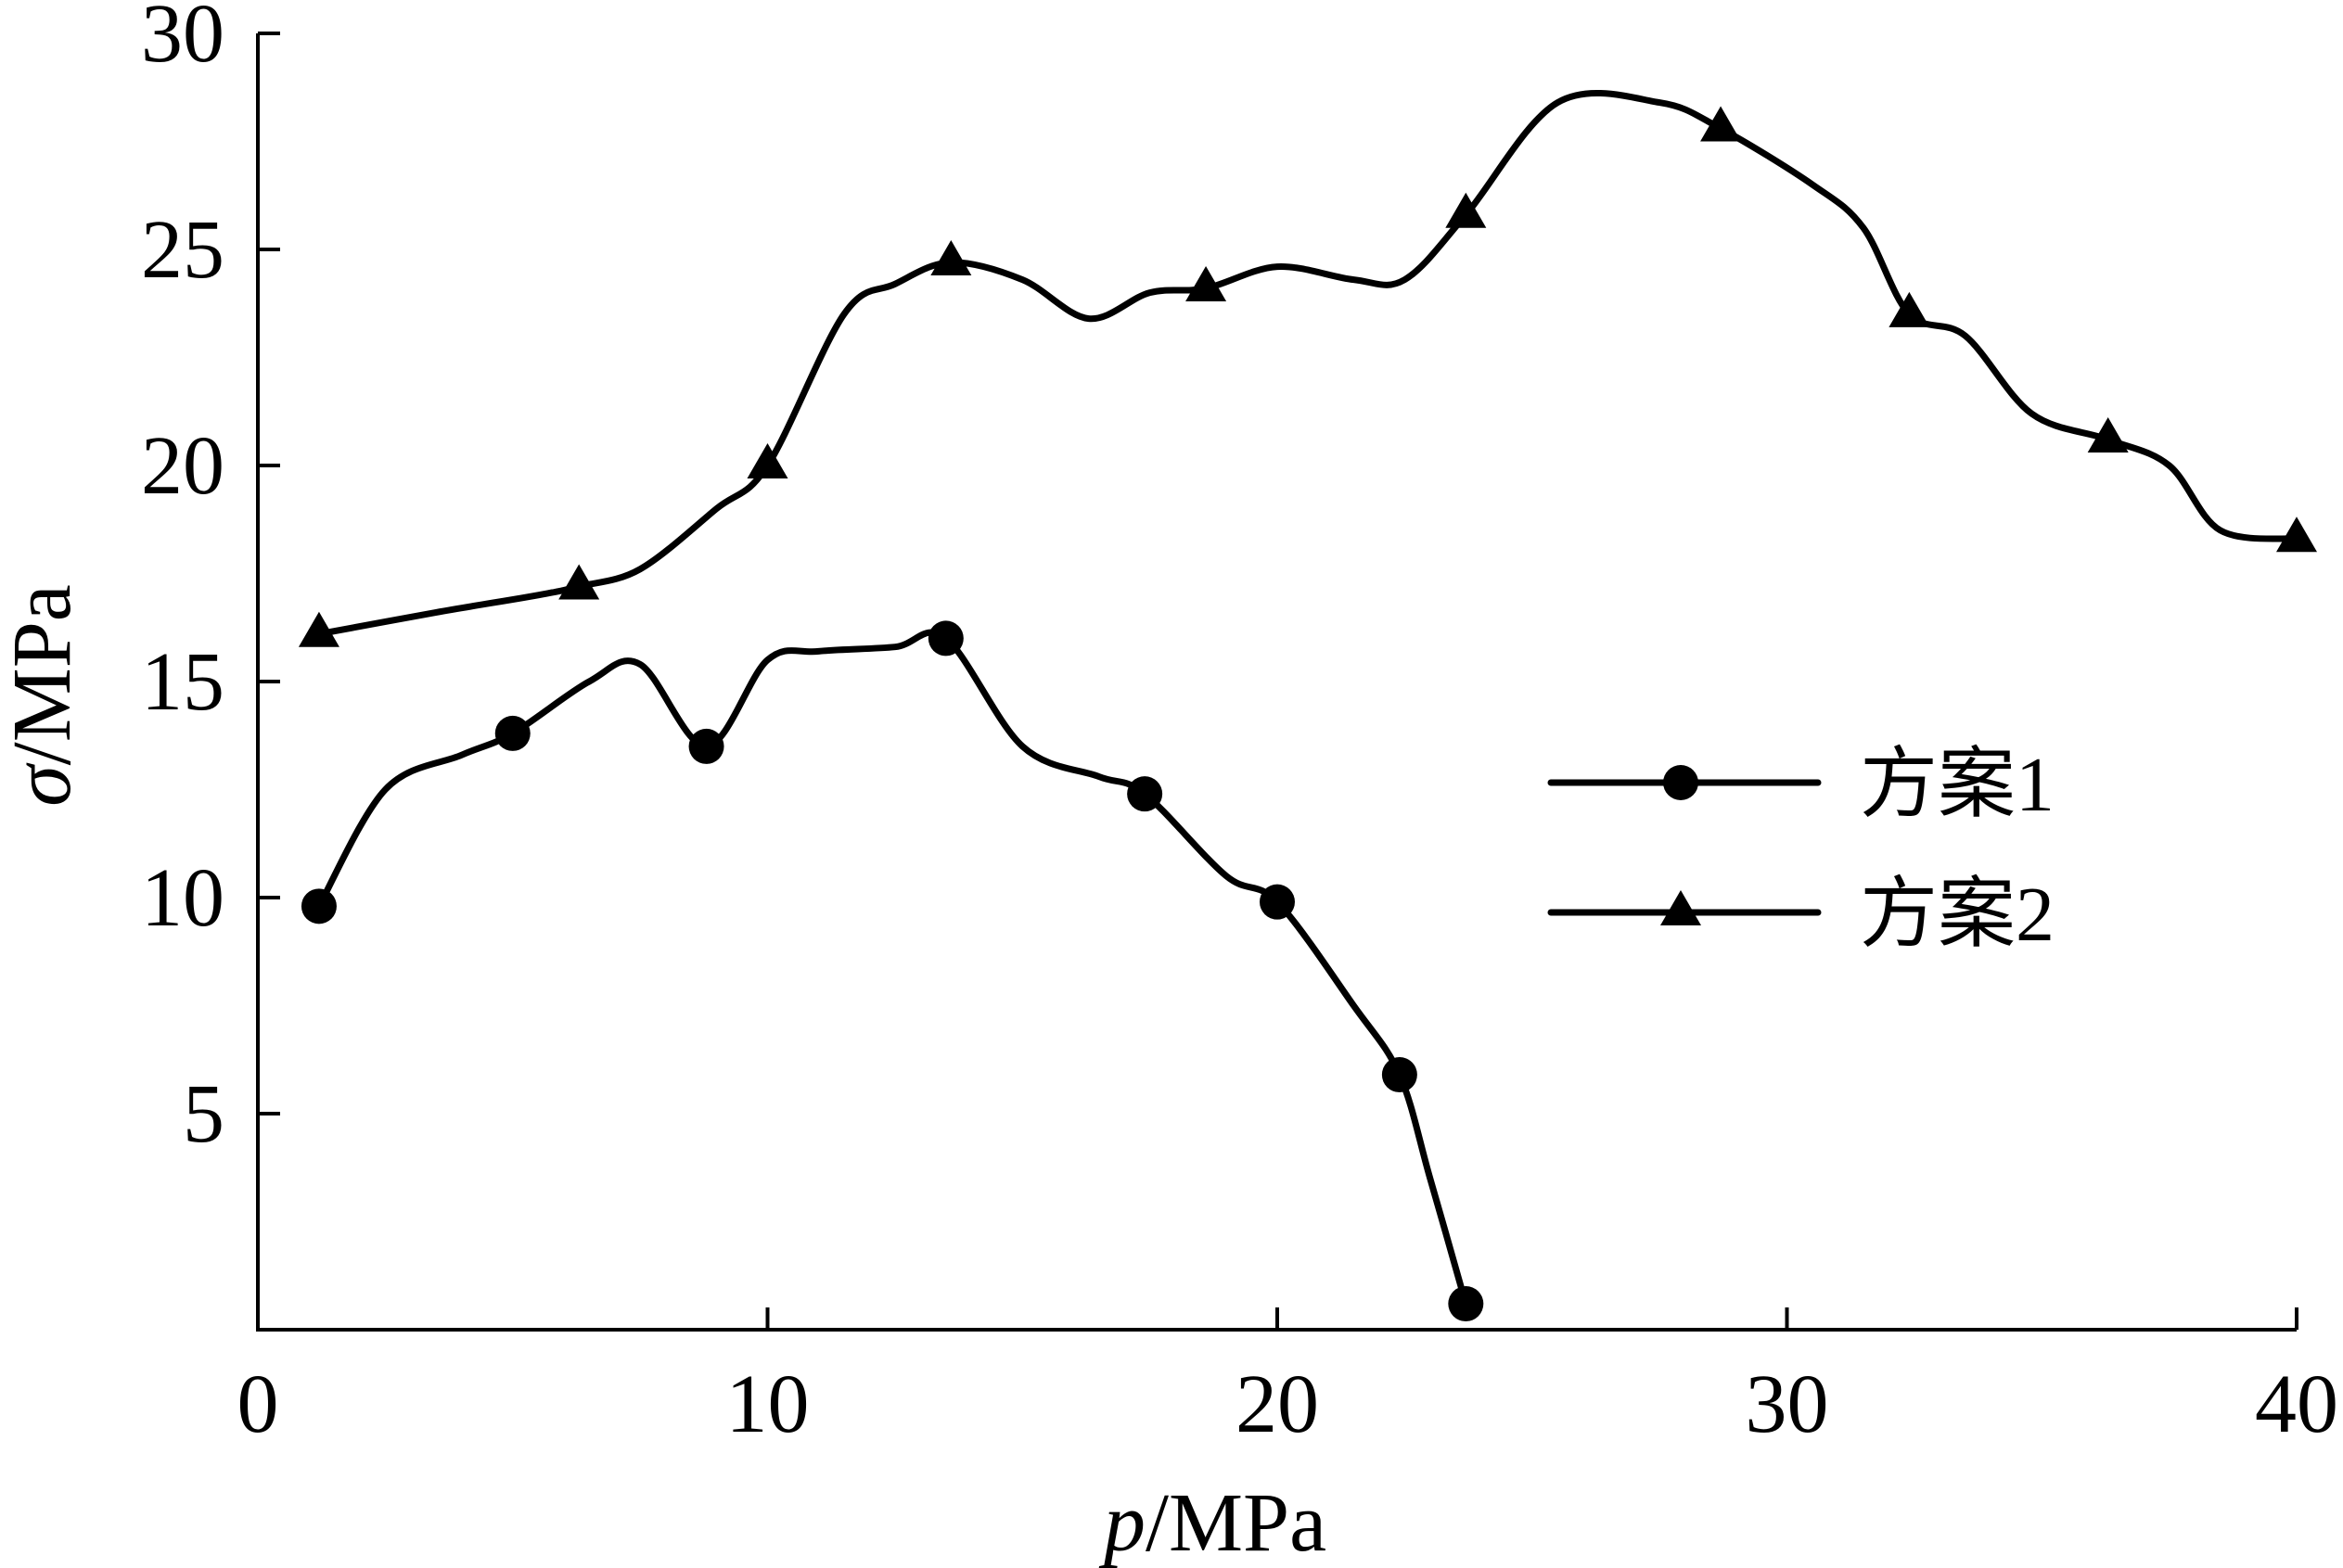 This screenshot has width=2343, height=1568. I want to click on legend-circle-marker, so click(1680, 782).